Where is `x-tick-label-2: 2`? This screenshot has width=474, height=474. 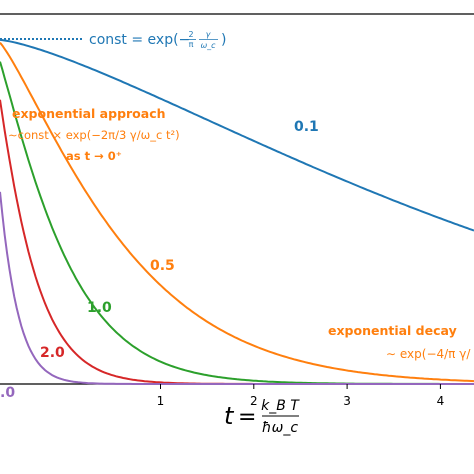
x-tick-label-2: 2 is located at coordinates (254, 401).